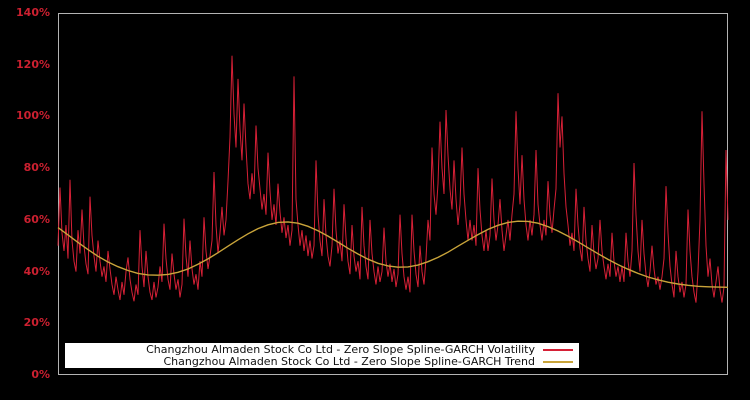 The height and width of the screenshot is (400, 750). Describe the element at coordinates (558, 349) in the screenshot. I see `volatility-line-swatch` at that location.